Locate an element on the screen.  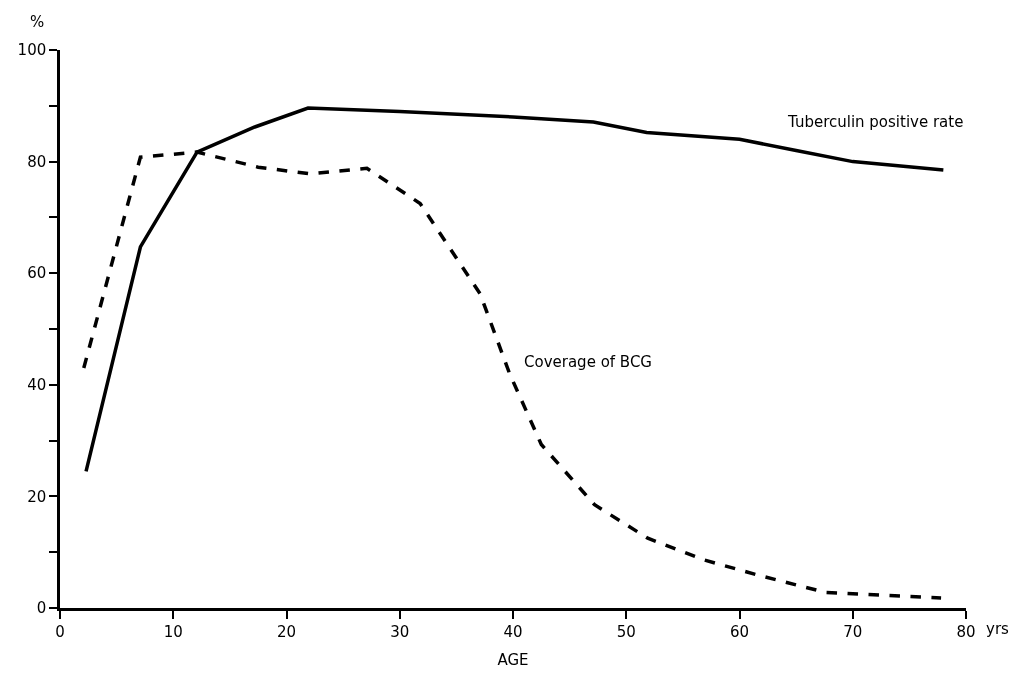
y-tick-label: 100 is located at coordinates (32, 50).